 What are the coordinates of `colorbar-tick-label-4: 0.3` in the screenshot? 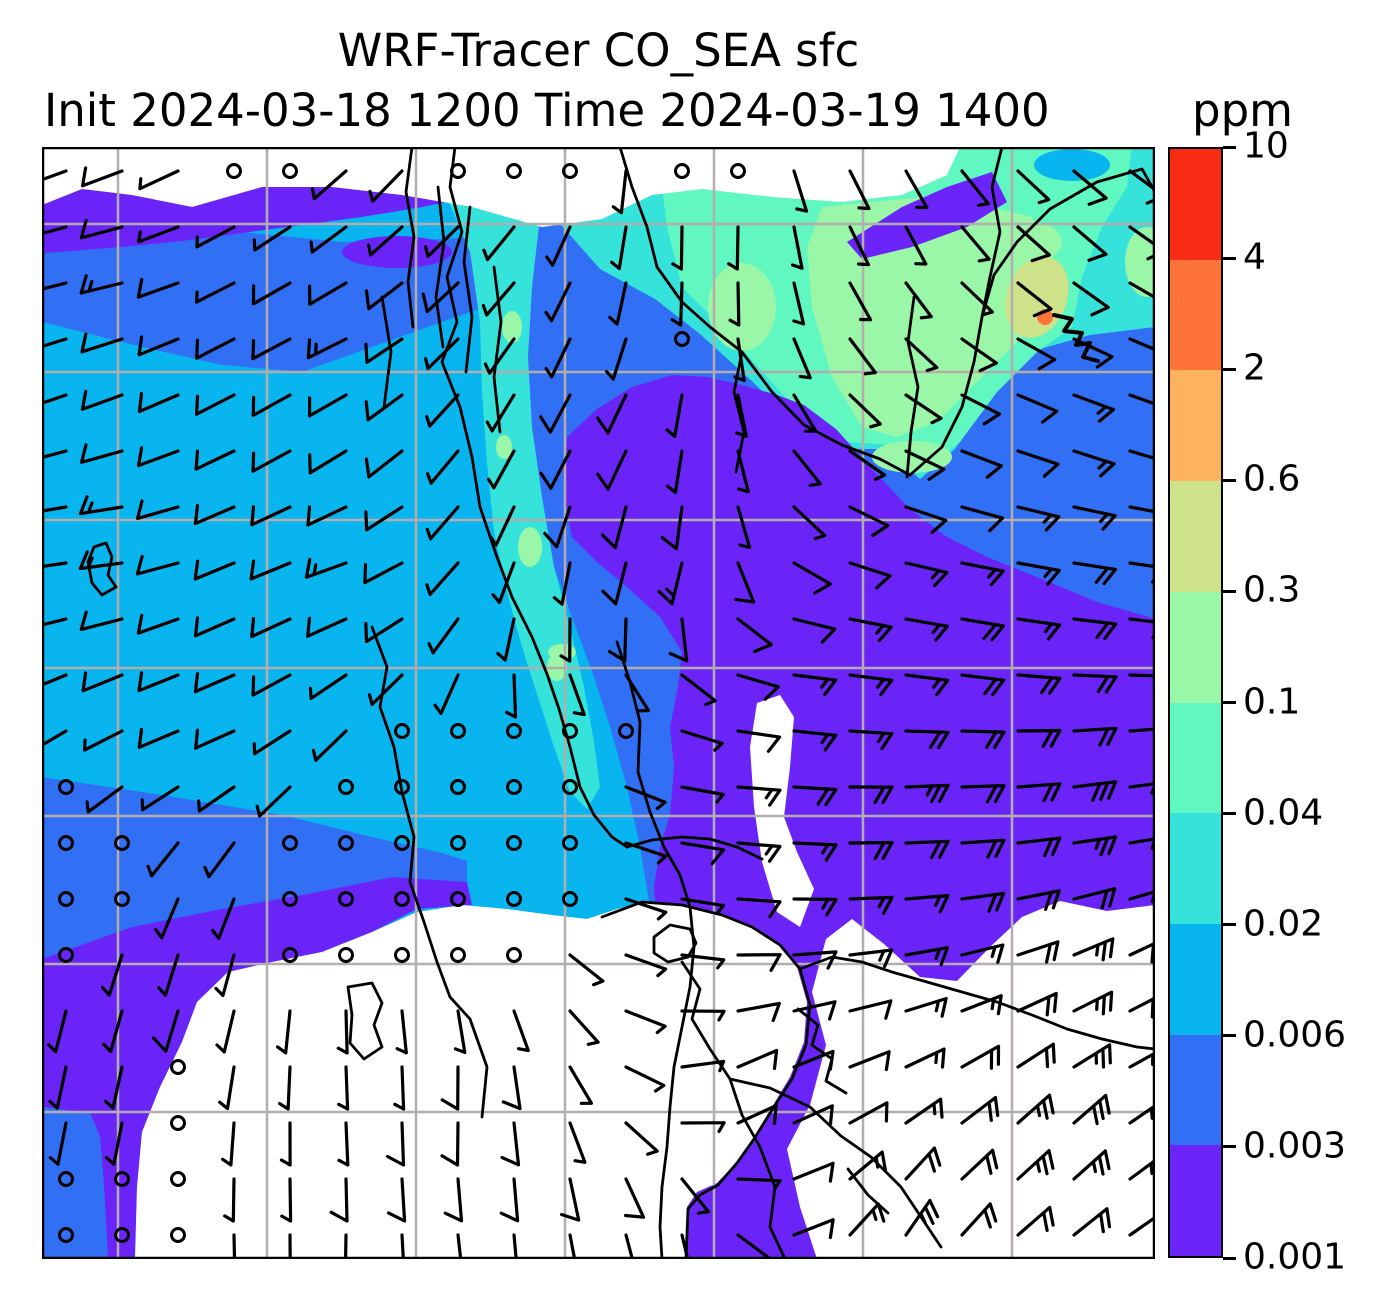 It's located at (1272, 591).